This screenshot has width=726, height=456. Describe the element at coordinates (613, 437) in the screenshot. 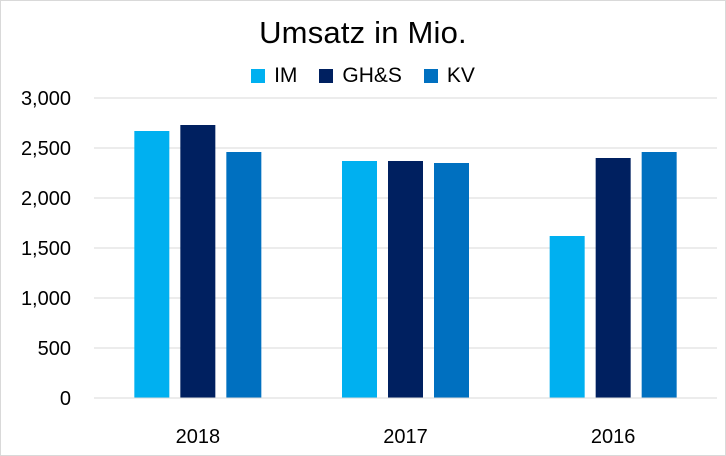

I see `x-tick-label: 2016` at that location.